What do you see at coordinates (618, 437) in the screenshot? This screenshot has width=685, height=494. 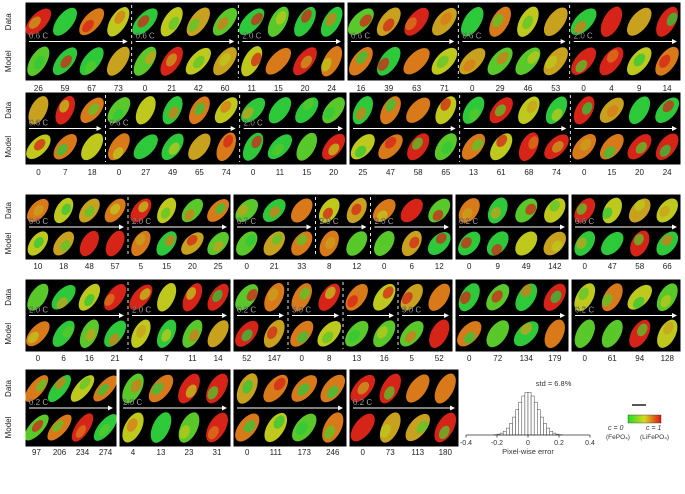 I see `colorbar-left-sublabel: (FePO₄)` at bounding box center [618, 437].